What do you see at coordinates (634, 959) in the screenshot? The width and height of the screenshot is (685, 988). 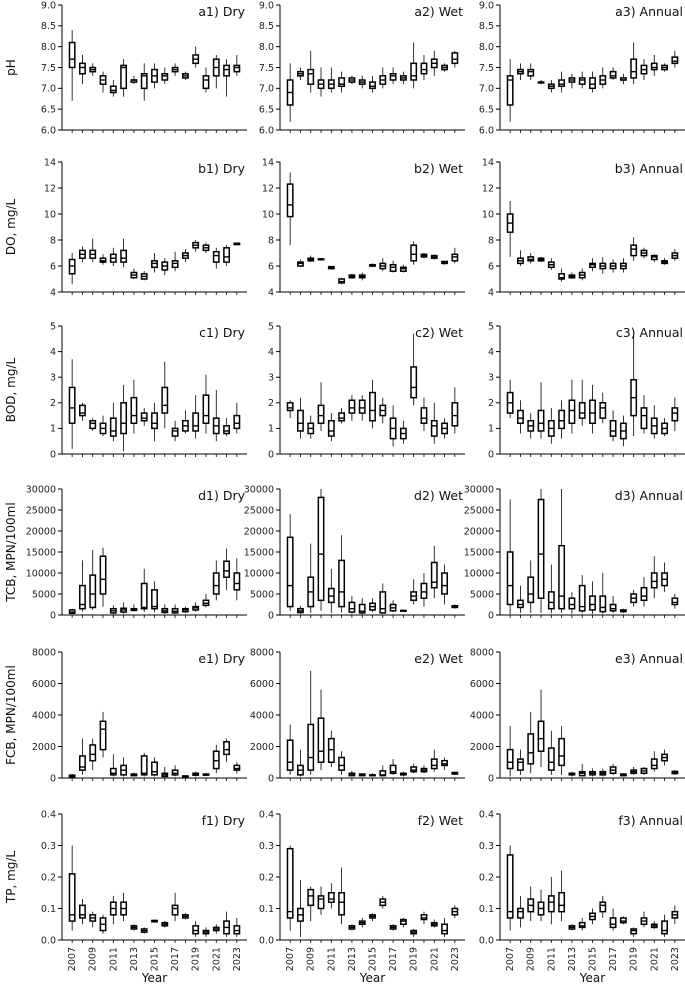 I see `x-tick-label: 2019` at bounding box center [634, 959].